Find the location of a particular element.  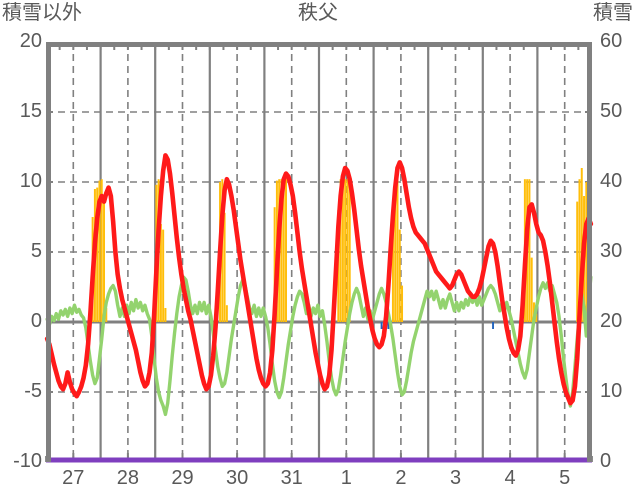

right-axis-tick: 50 is located at coordinates (611, 111).